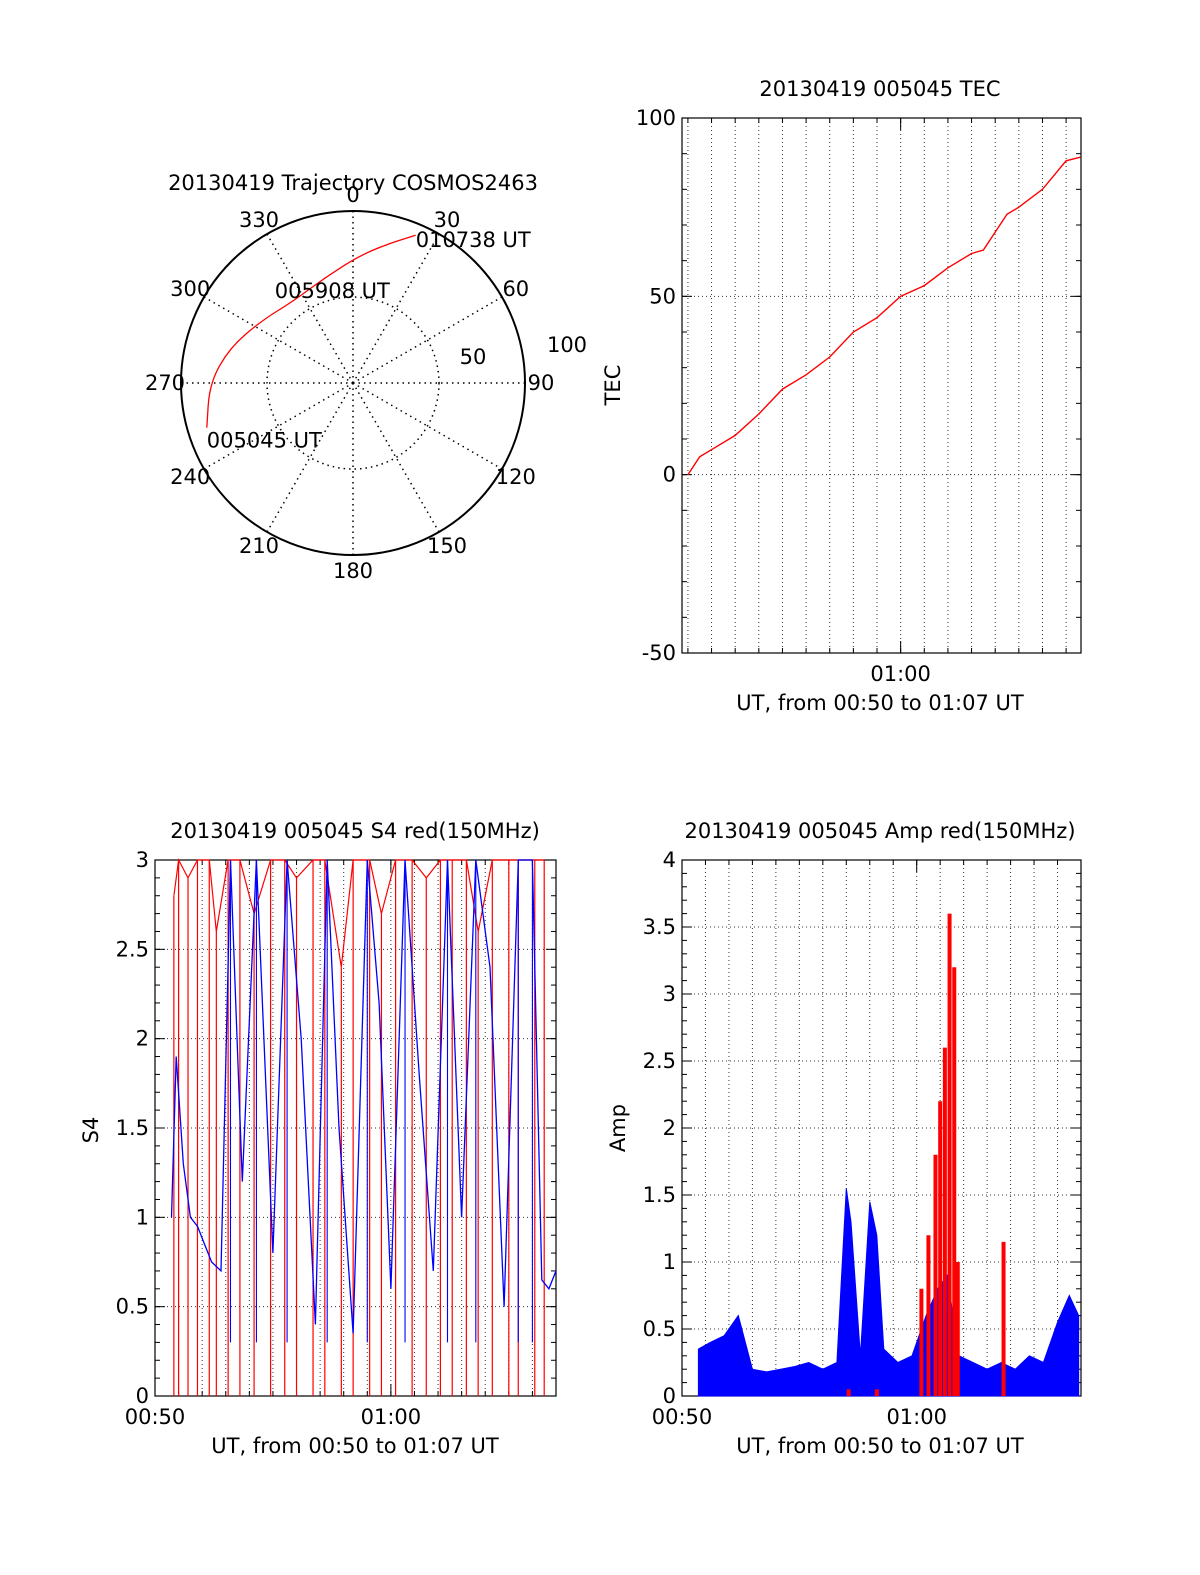 This screenshot has width=1200, height=1575. I want to click on polar-azimuth-label: 30, so click(447, 220).